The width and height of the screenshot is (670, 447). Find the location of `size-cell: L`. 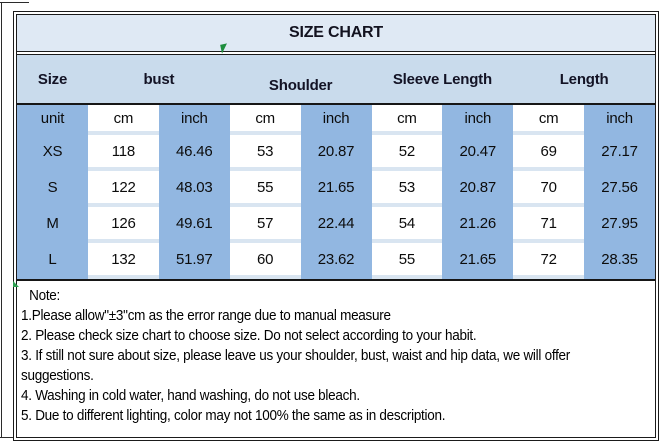

size-cell: L is located at coordinates (52, 261).